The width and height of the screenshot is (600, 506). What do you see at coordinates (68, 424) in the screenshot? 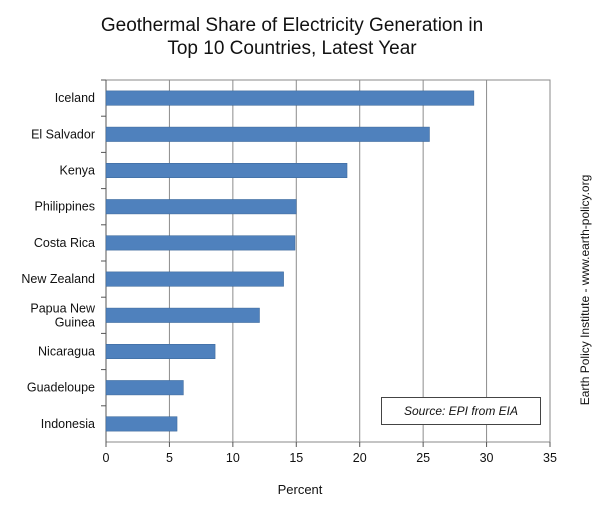
I see `category-label: Indonesia` at bounding box center [68, 424].